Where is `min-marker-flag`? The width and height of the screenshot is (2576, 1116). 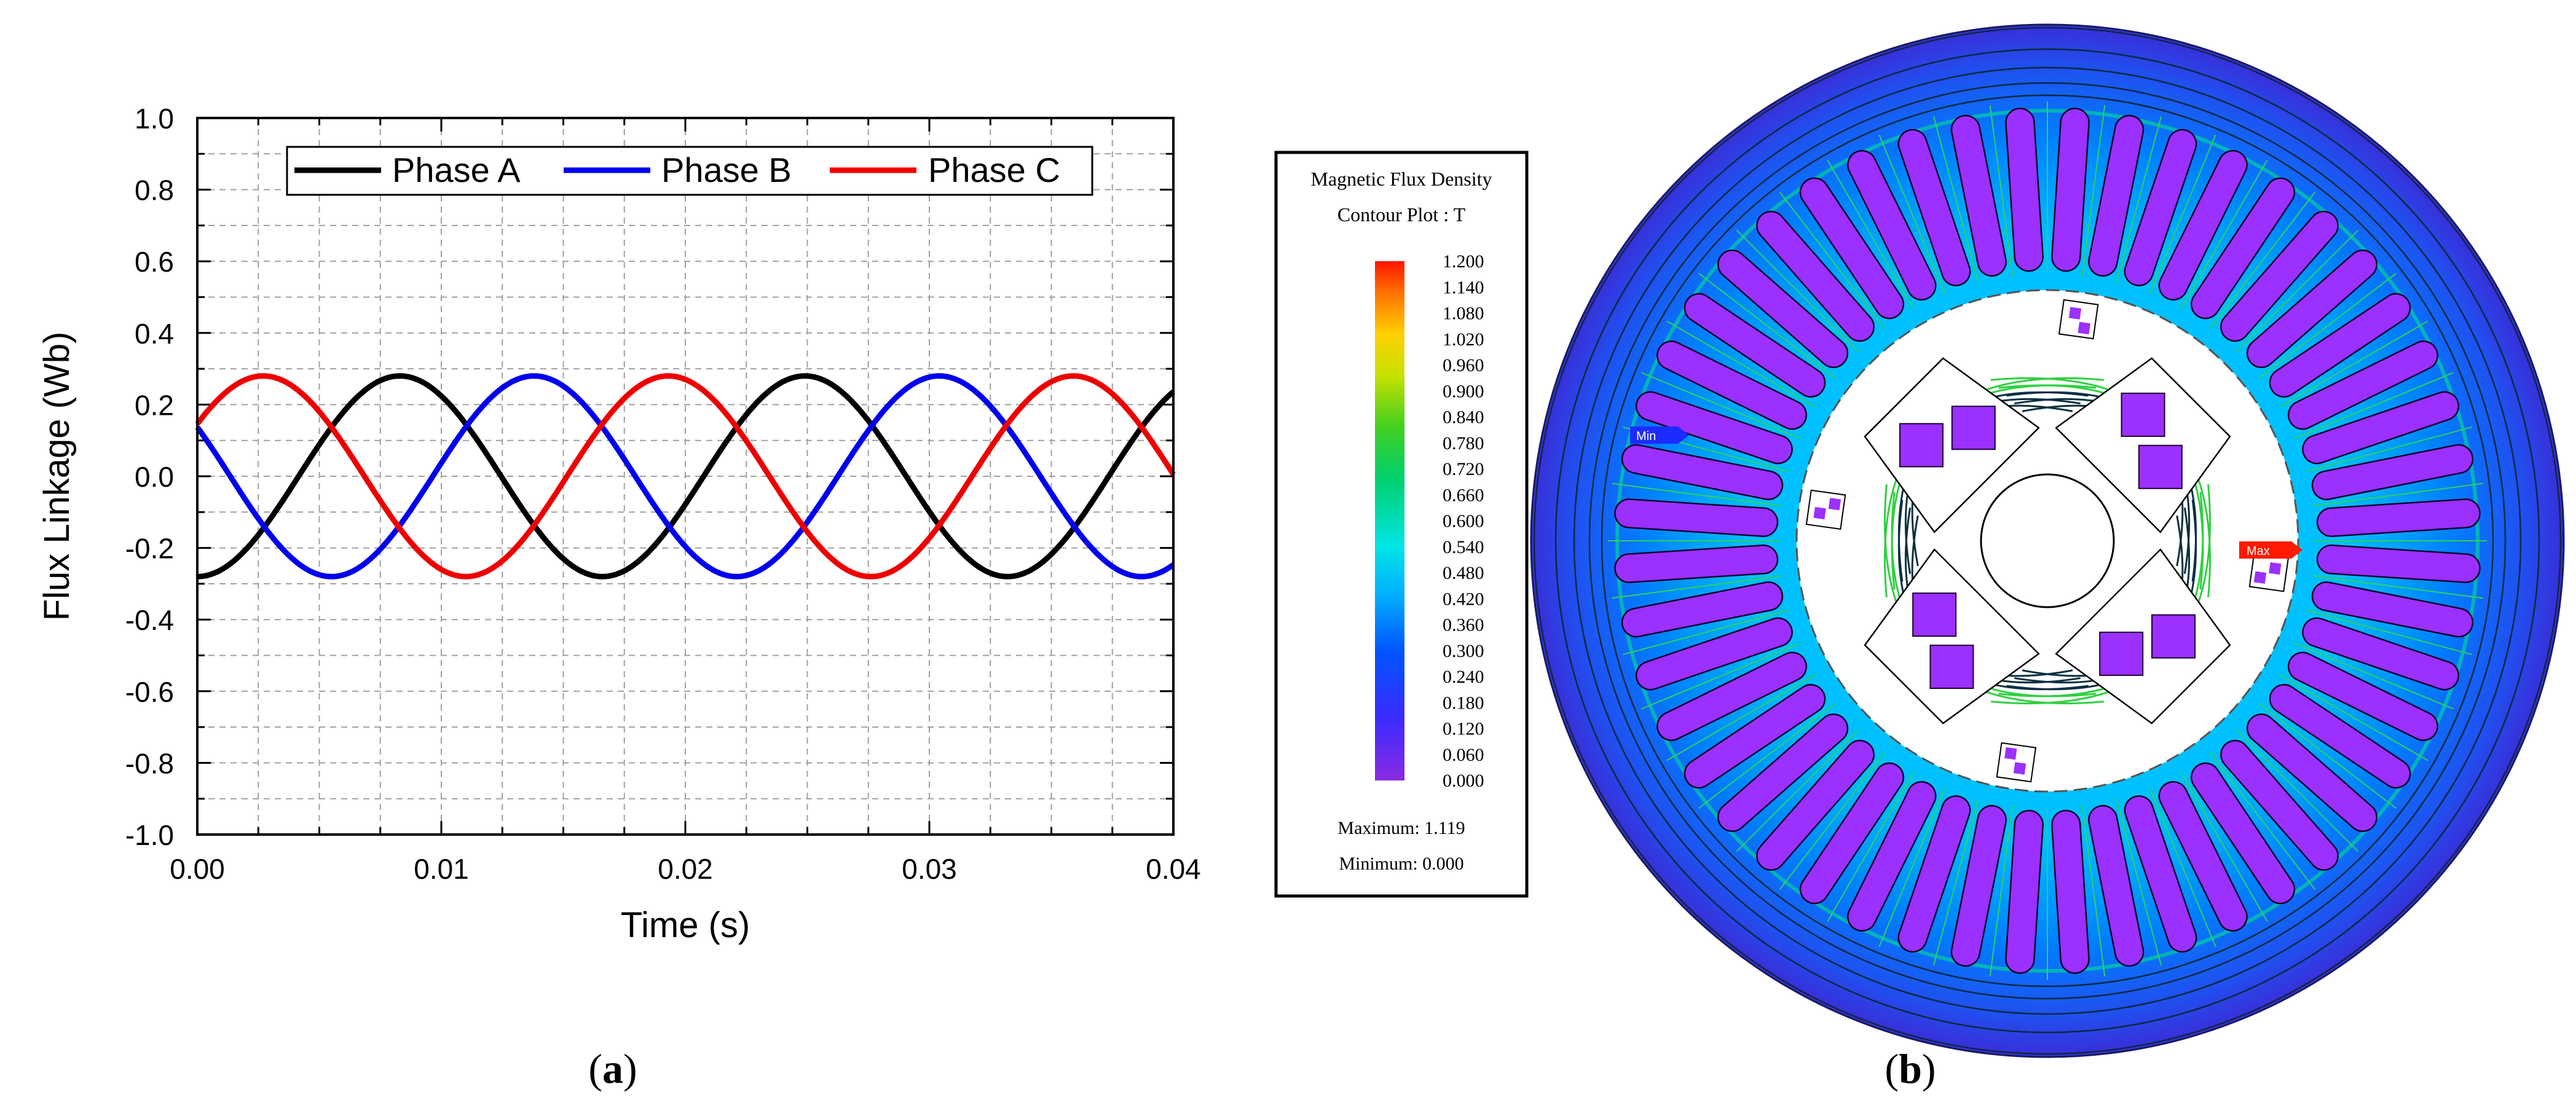
min-marker-flag is located at coordinates (1660, 435).